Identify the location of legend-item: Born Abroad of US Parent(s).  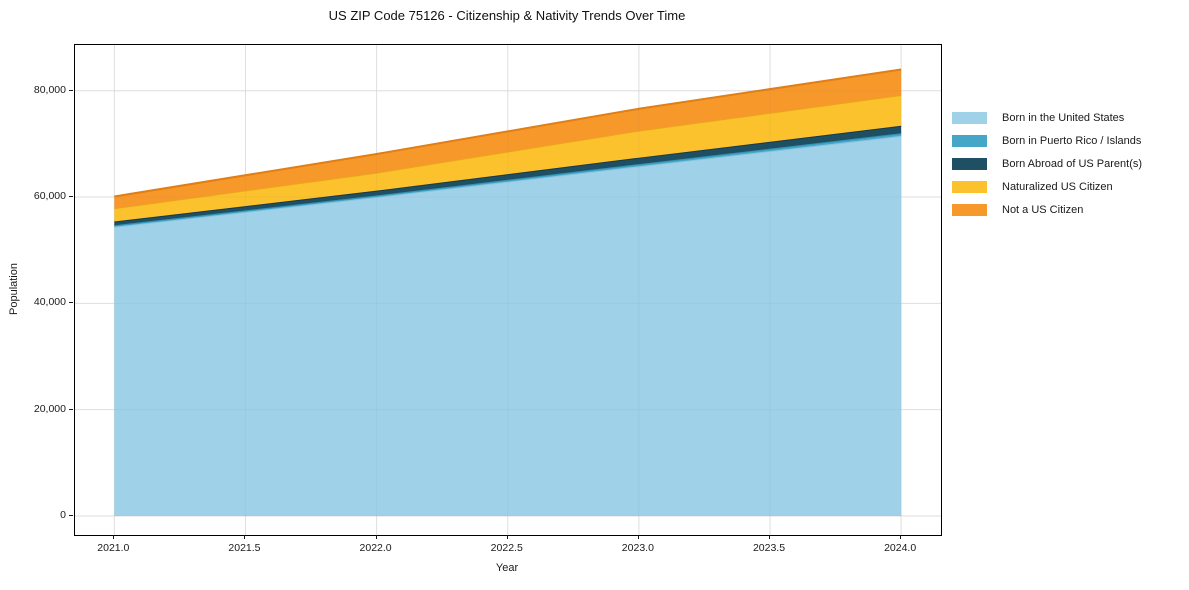
(1047, 163).